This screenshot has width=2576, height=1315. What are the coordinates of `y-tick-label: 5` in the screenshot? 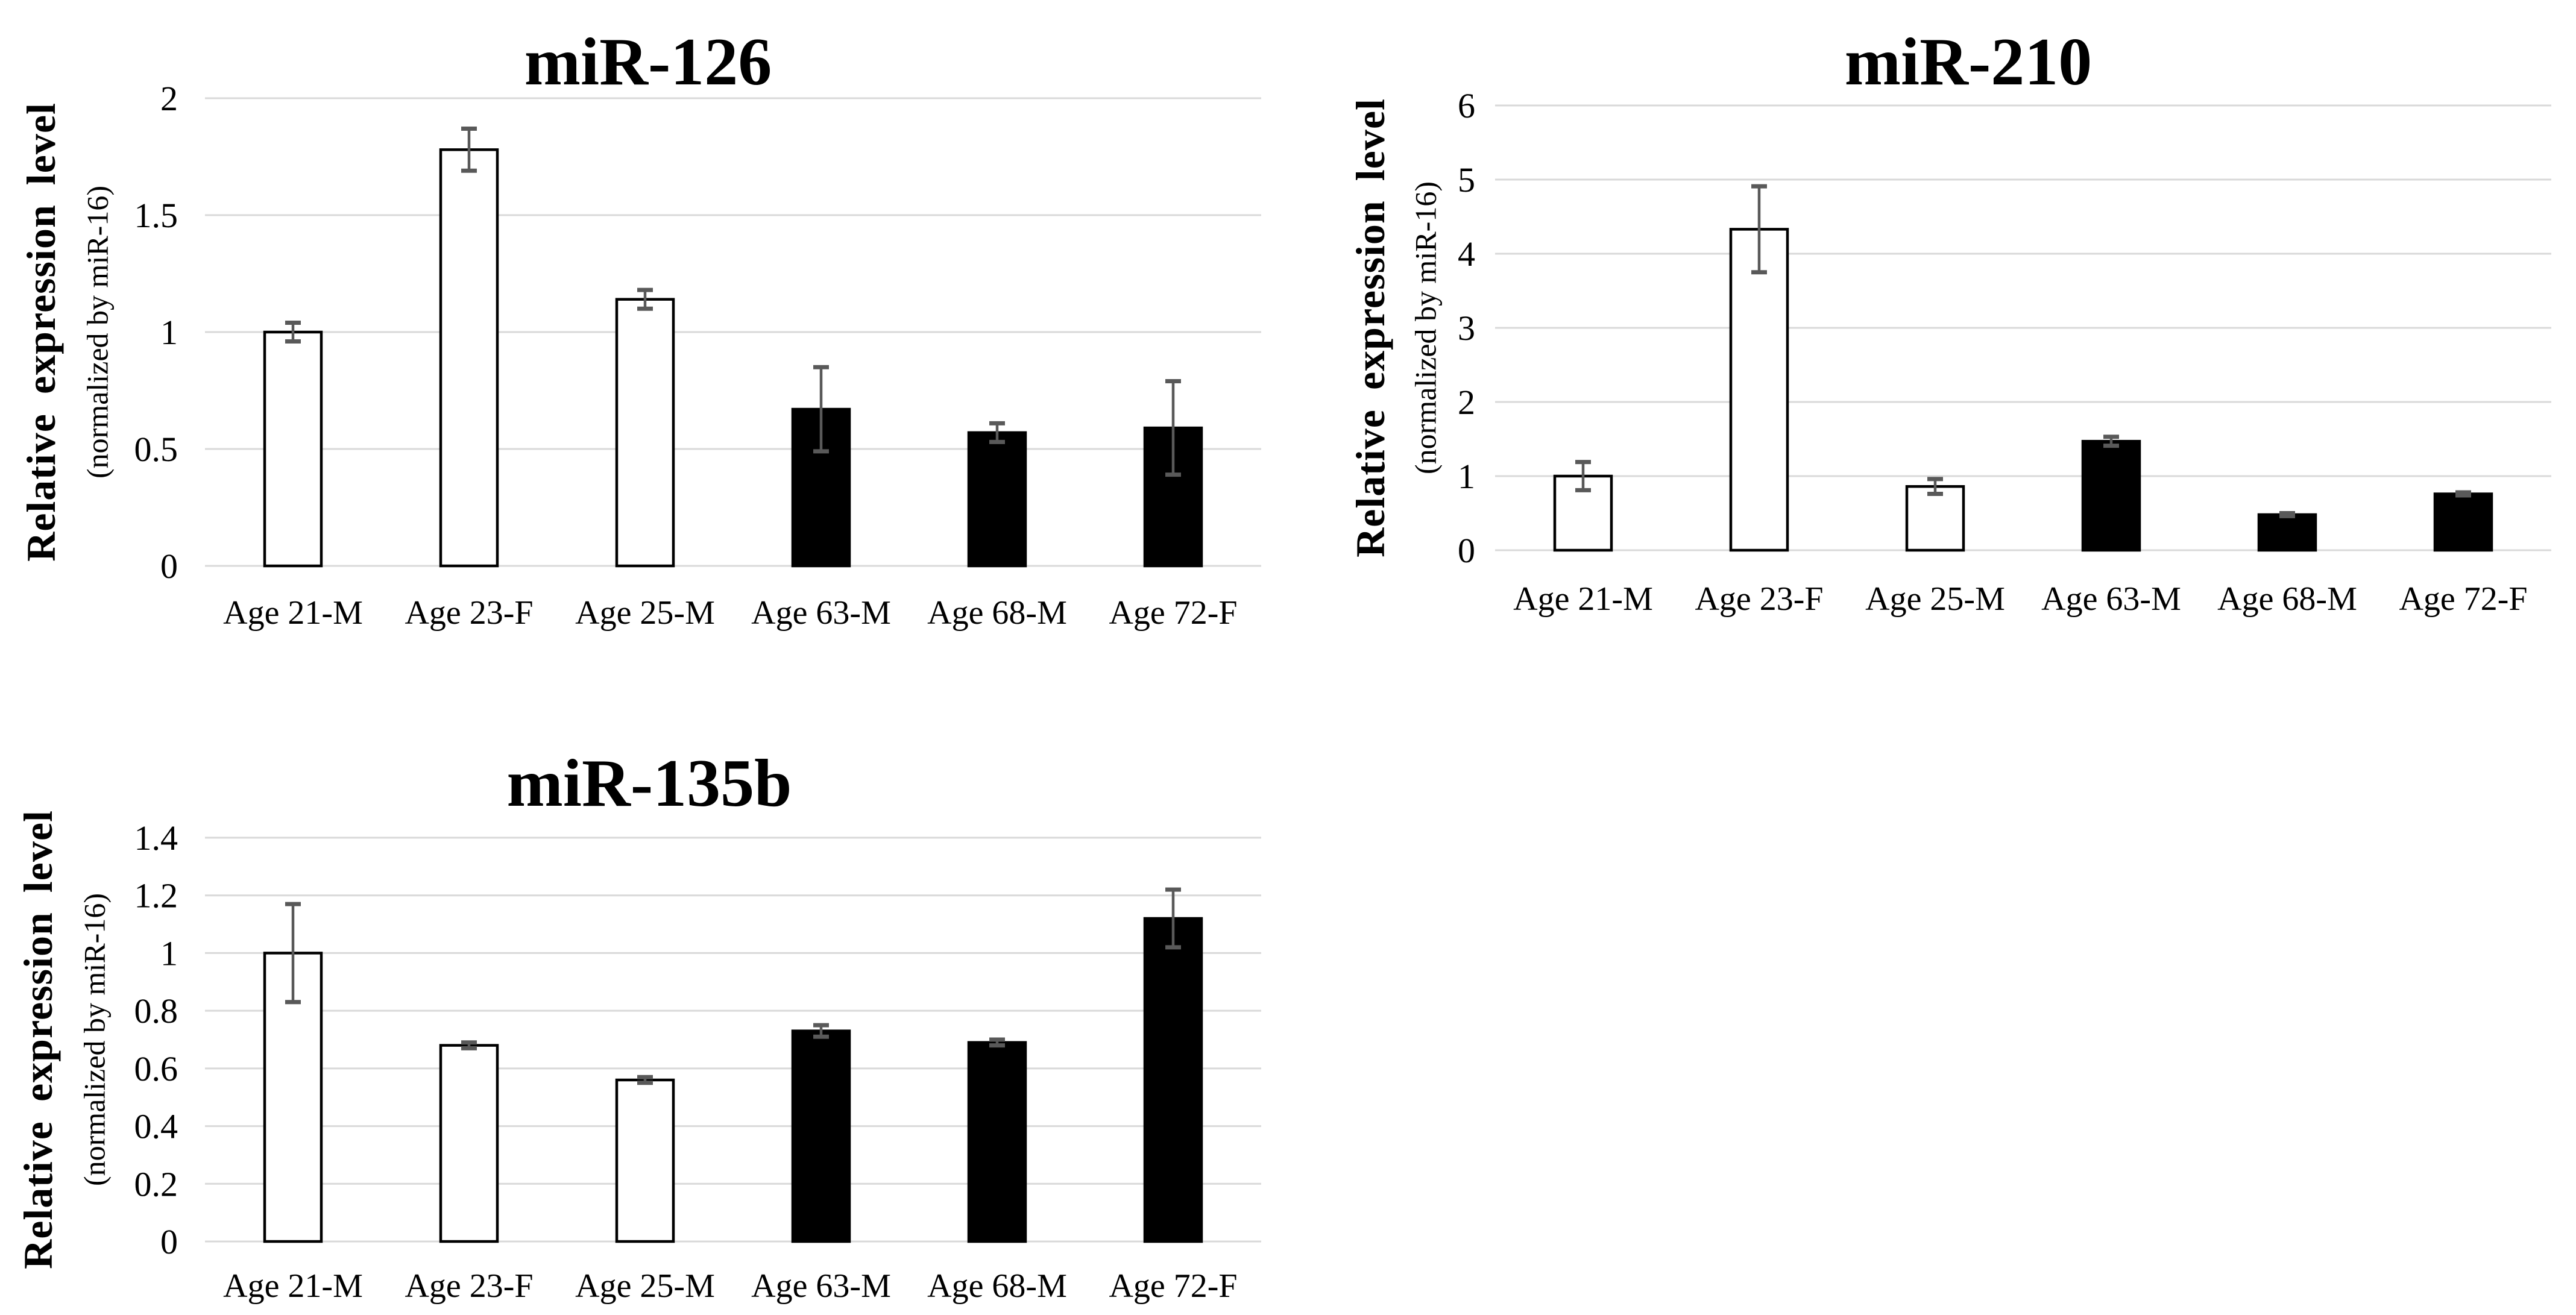 It's located at (1466, 179).